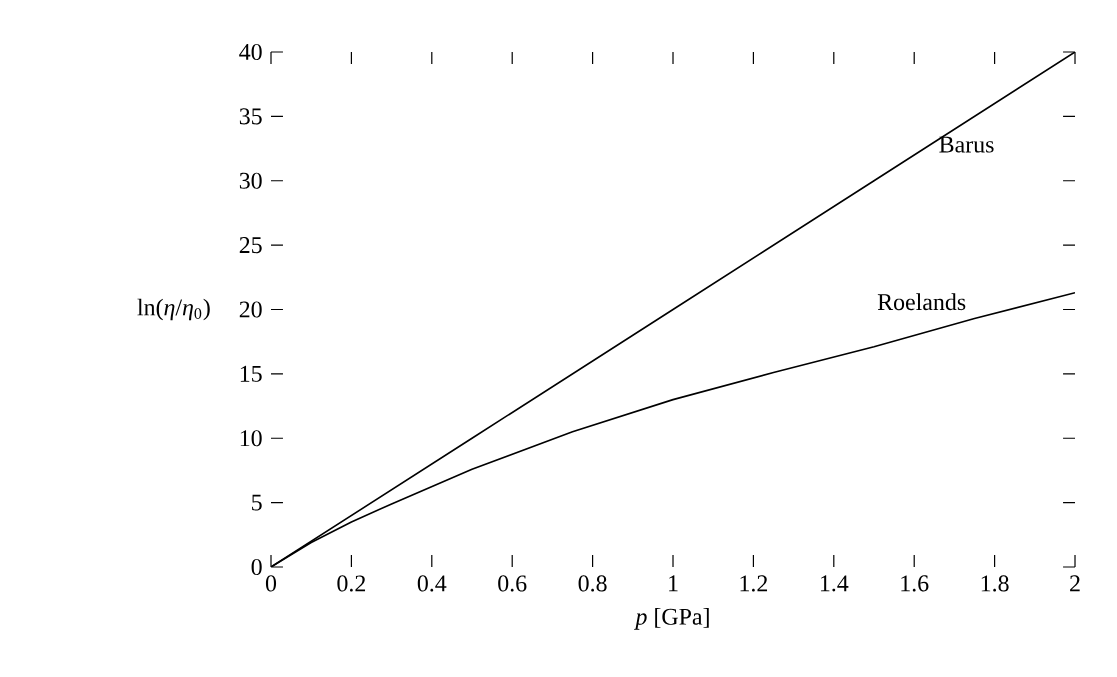 This screenshot has height=677, width=1117. I want to click on x-tick-label: 1.2, so click(754, 583).